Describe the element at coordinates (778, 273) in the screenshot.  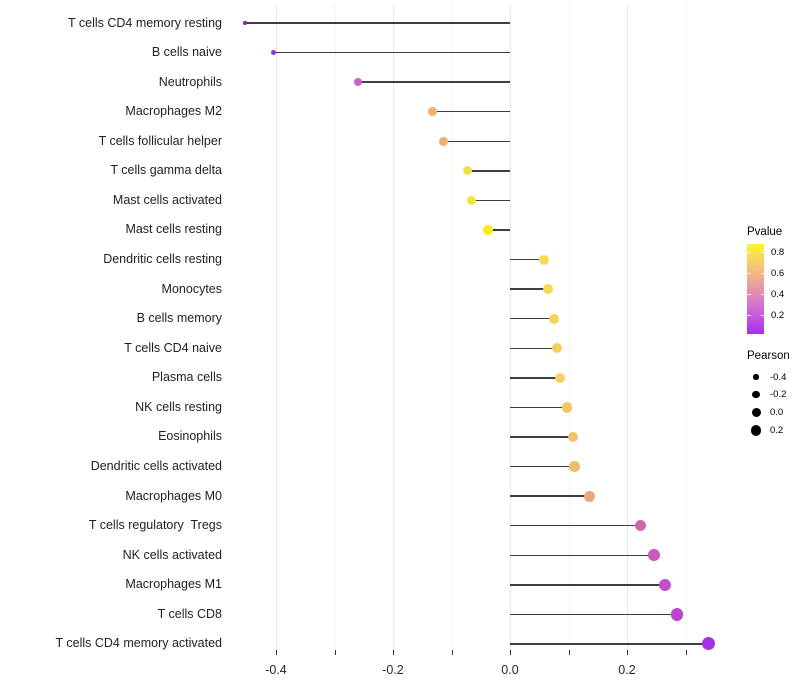
I see `colorbar-tick-label: 0.6` at that location.